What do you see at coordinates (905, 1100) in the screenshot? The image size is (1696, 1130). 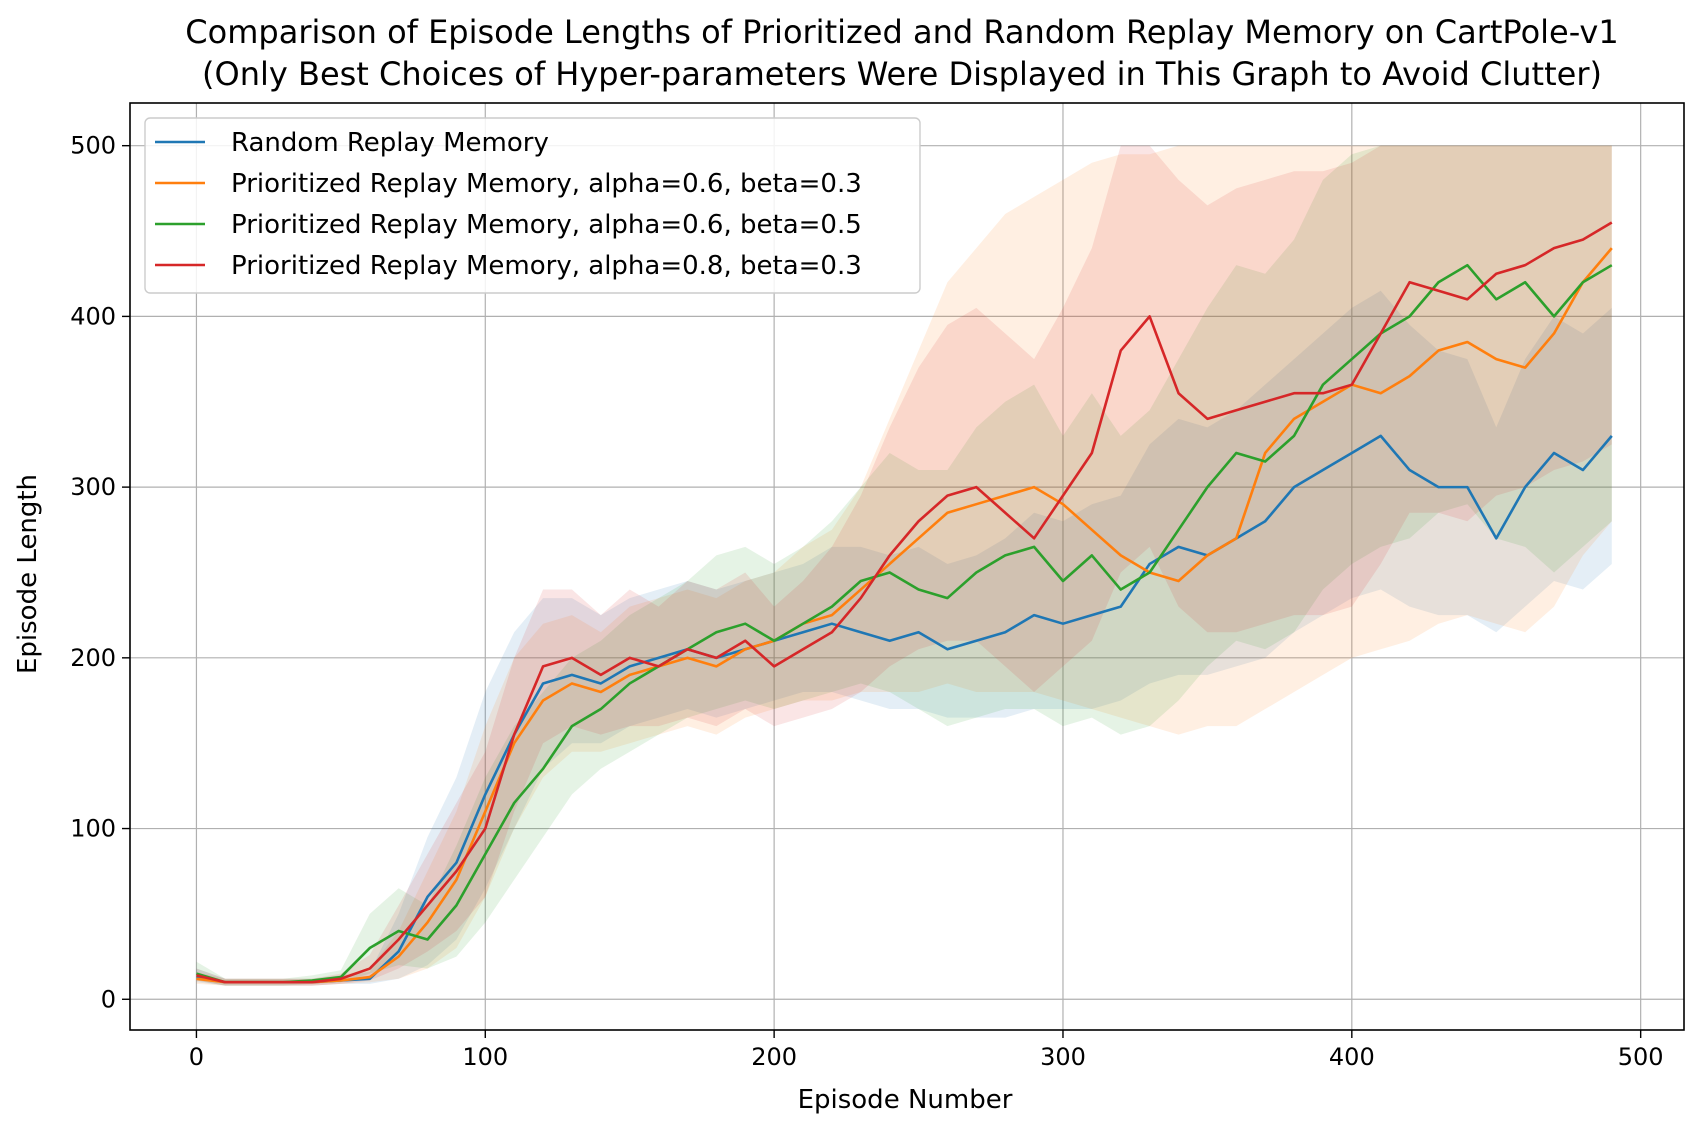 I see `x-axis-label: Episode Number` at bounding box center [905, 1100].